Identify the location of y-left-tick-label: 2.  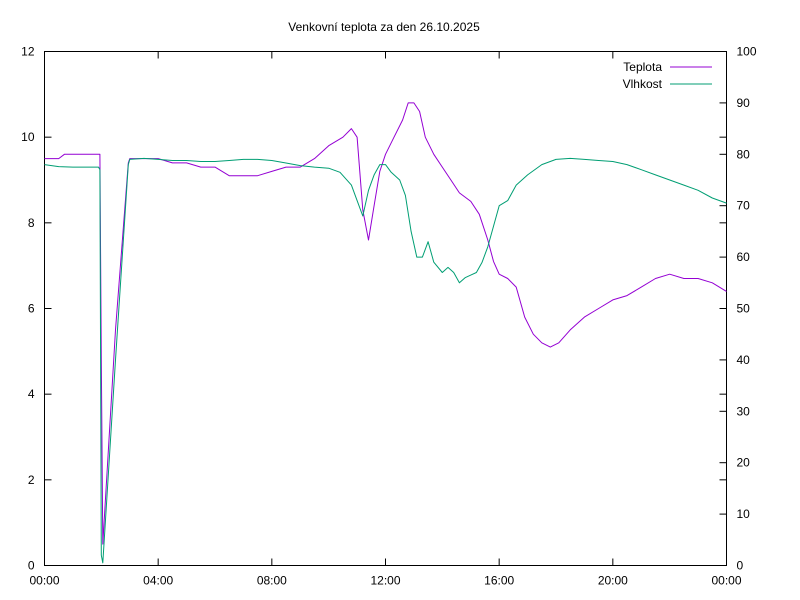
(31, 480).